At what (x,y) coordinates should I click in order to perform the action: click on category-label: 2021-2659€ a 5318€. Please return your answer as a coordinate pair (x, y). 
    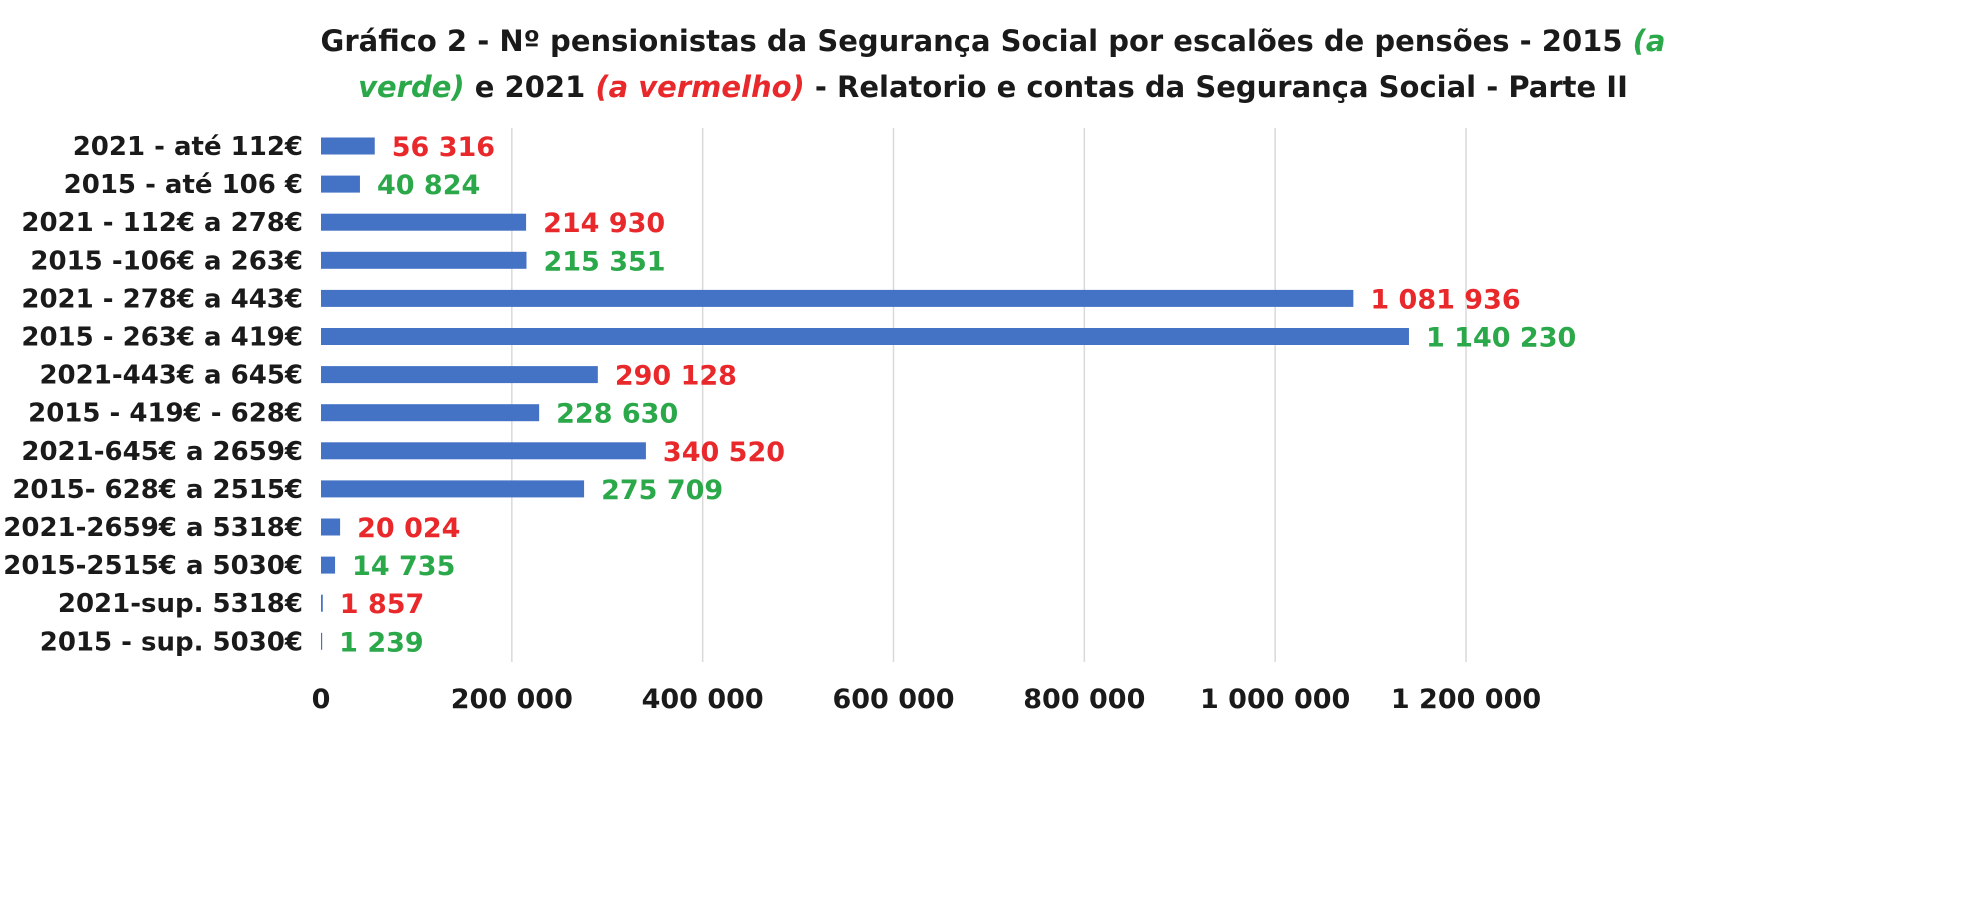
    Looking at the image, I should click on (153, 528).